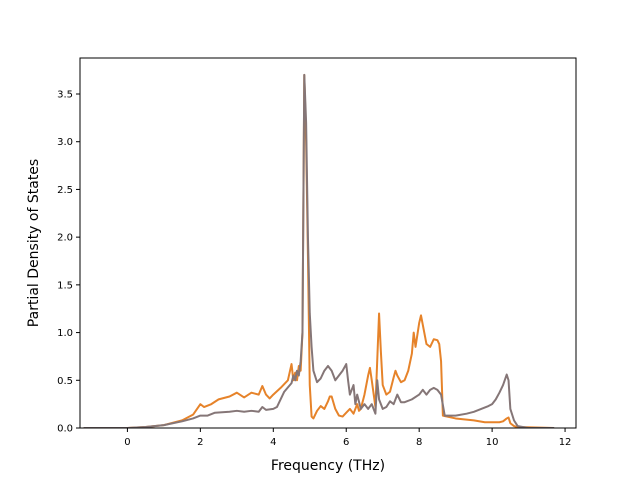 This screenshot has width=640, height=480. Describe the element at coordinates (68, 262) in the screenshot. I see `y-axis-ticks: 0.0 0.5 1.0 1.5 2.0 2.5 3.0 3.5` at that location.